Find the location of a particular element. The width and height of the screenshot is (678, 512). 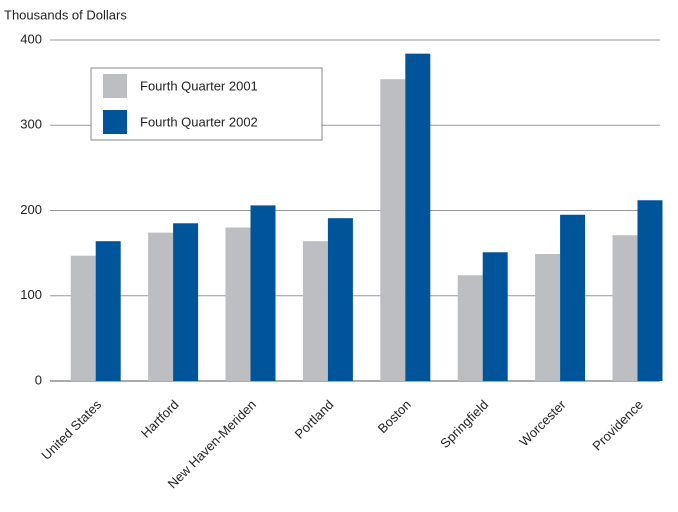

legend-label: Fourth Quarter 2002 is located at coordinates (199, 121).